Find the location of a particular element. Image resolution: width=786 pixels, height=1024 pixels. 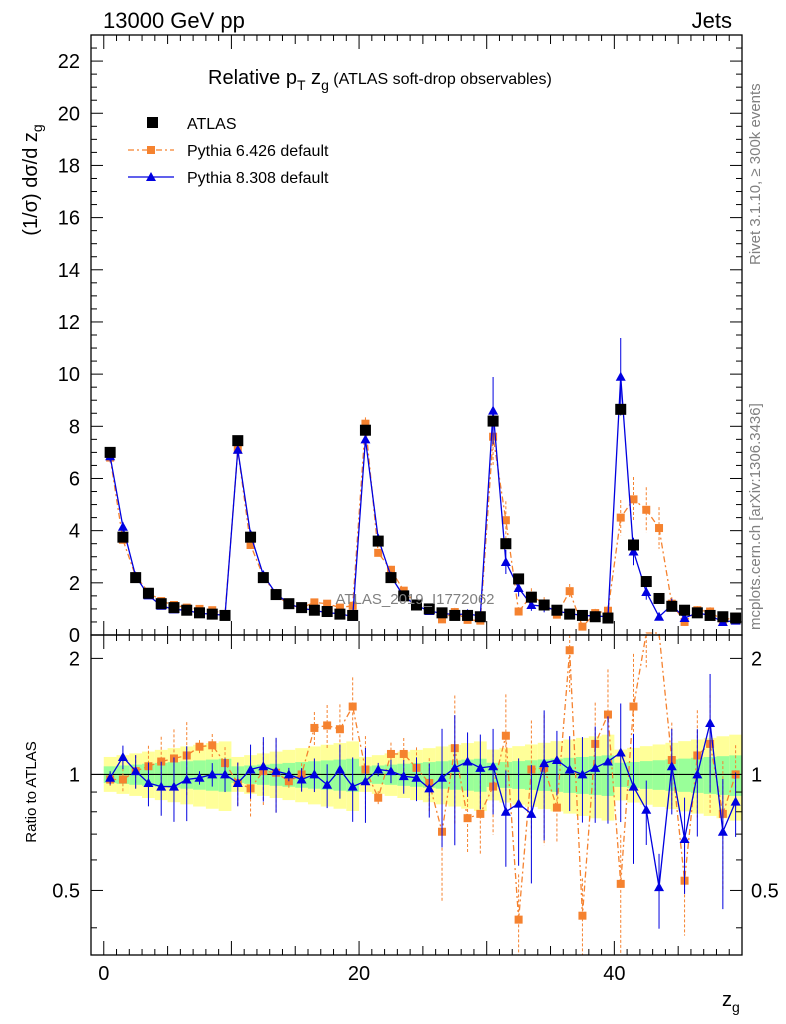

y-tick-label: 16 is located at coordinates (69, 219).